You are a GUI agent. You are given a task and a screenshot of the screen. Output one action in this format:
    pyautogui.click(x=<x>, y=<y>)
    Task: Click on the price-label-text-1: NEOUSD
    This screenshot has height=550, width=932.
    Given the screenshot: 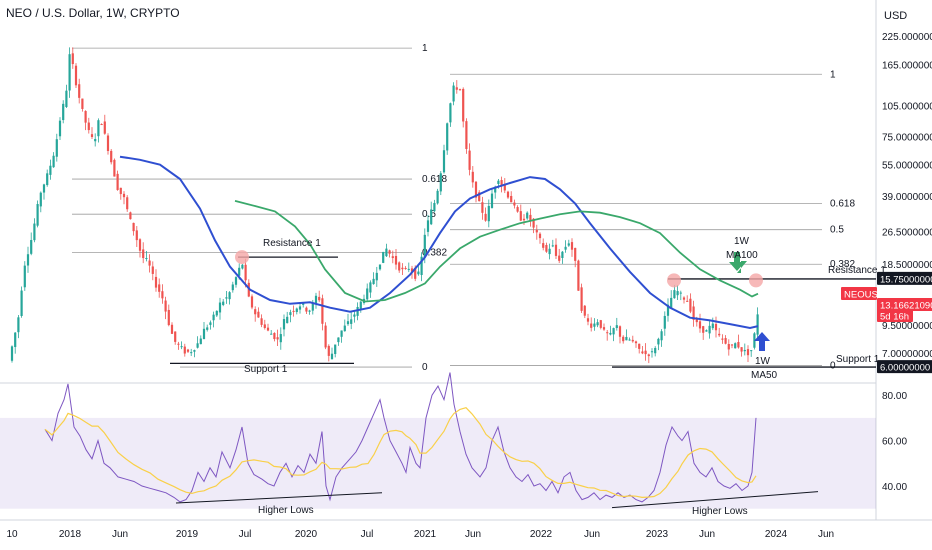 What is the action you would take?
    pyautogui.click(x=864, y=295)
    